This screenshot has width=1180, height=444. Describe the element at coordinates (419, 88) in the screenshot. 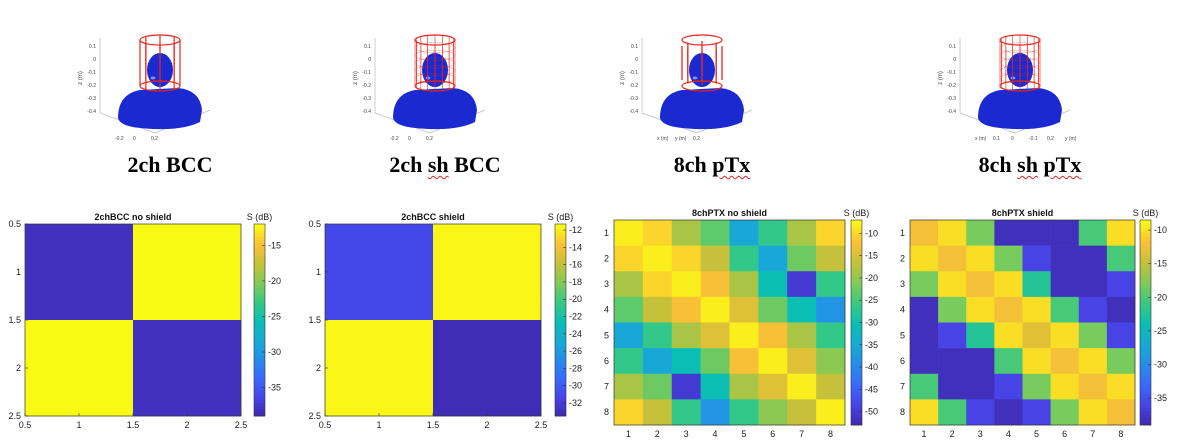

I see `coil-plot-group: 0.10-0.1-0.2-0.3-0.4z (m)-0.2 0 0.2` at that location.